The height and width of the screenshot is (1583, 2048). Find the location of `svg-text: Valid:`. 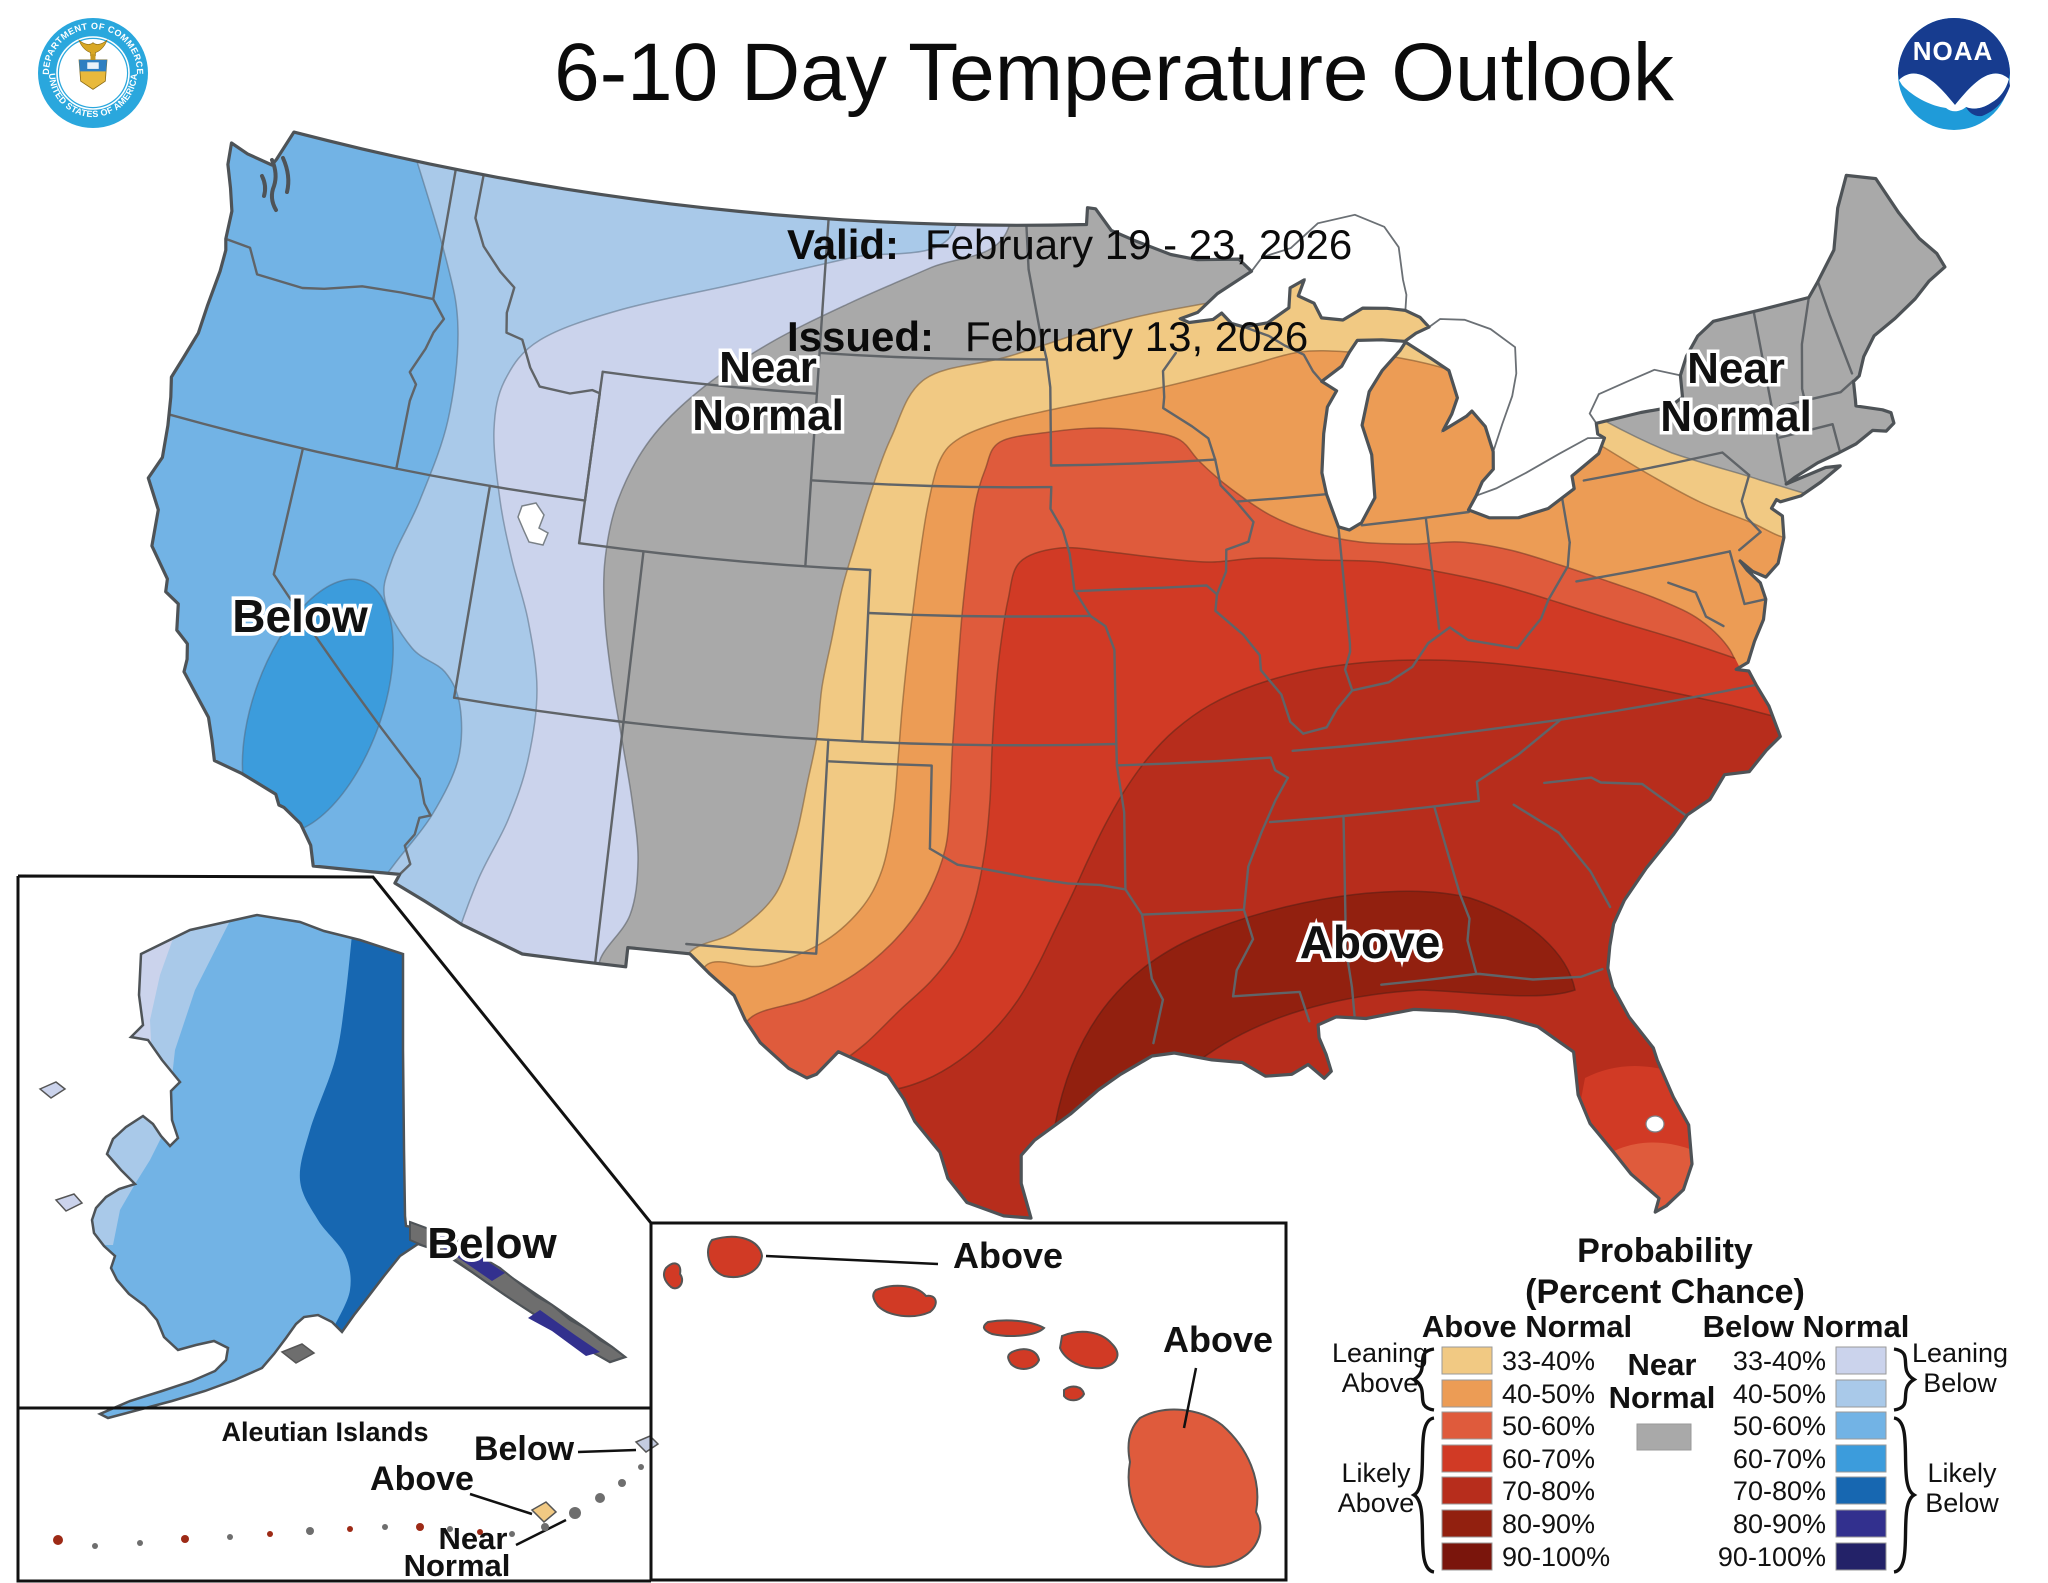

svg-text: Valid: is located at coordinates (843, 244).